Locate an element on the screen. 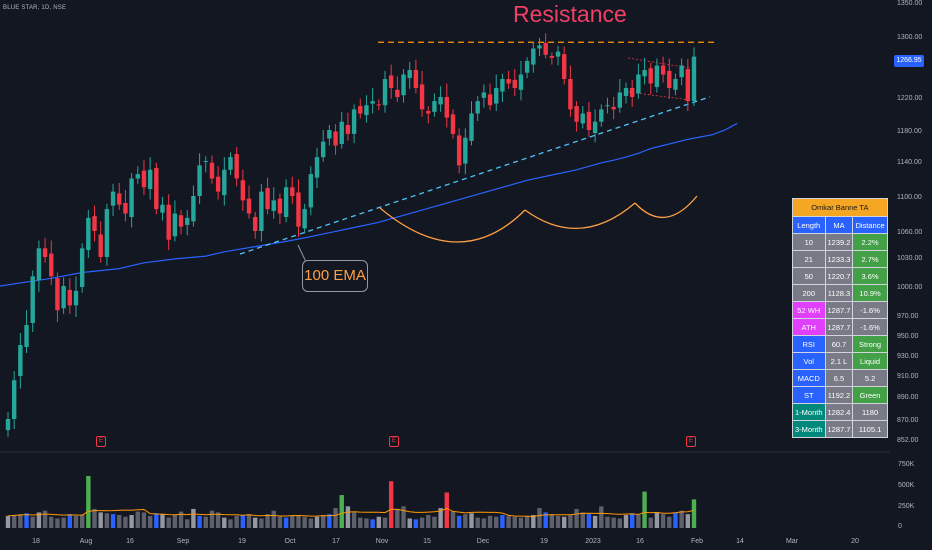 The height and width of the screenshot is (550, 932). cup-arc is located at coordinates (580, 215).